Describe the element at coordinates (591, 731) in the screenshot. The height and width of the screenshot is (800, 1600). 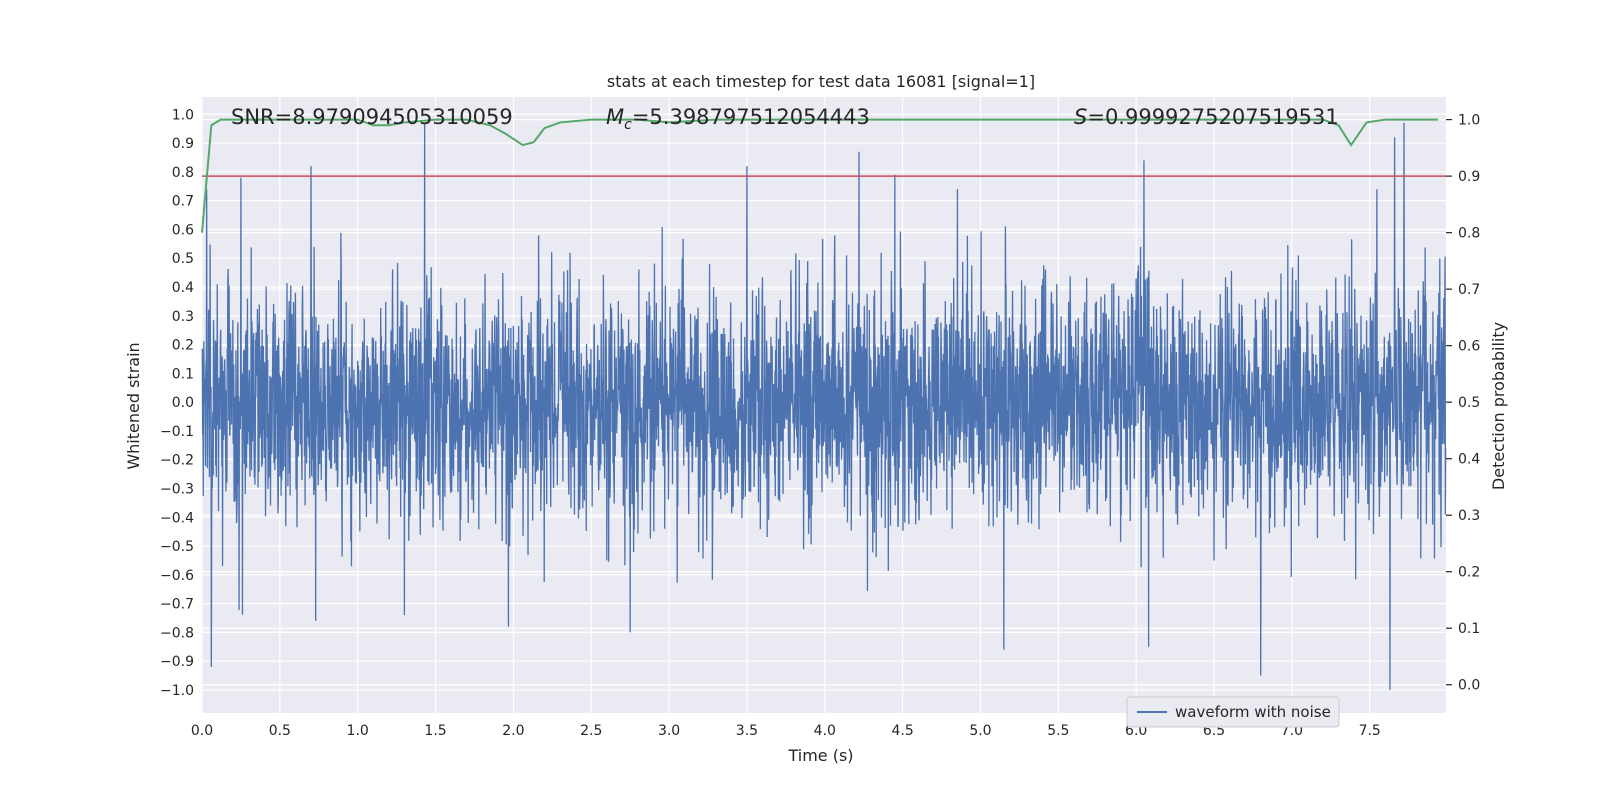
I see `x-tick-label: 2.5` at that location.